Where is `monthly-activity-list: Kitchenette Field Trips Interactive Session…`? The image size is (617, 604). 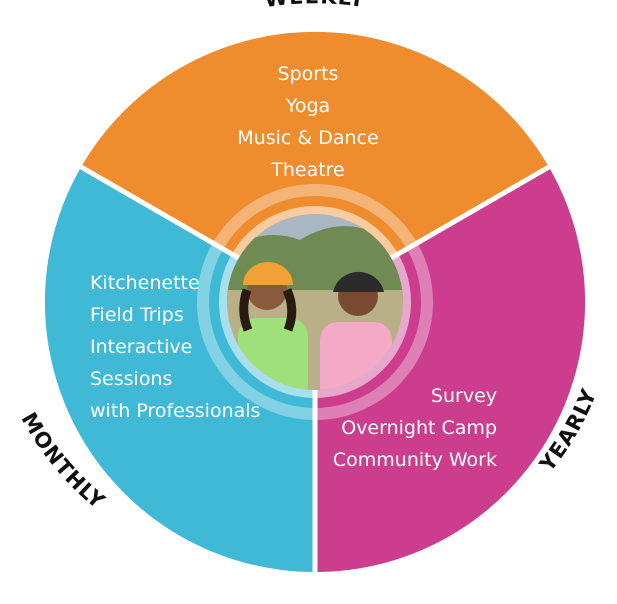 monthly-activity-list: Kitchenette Field Trips Interactive Session… is located at coordinates (175, 347).